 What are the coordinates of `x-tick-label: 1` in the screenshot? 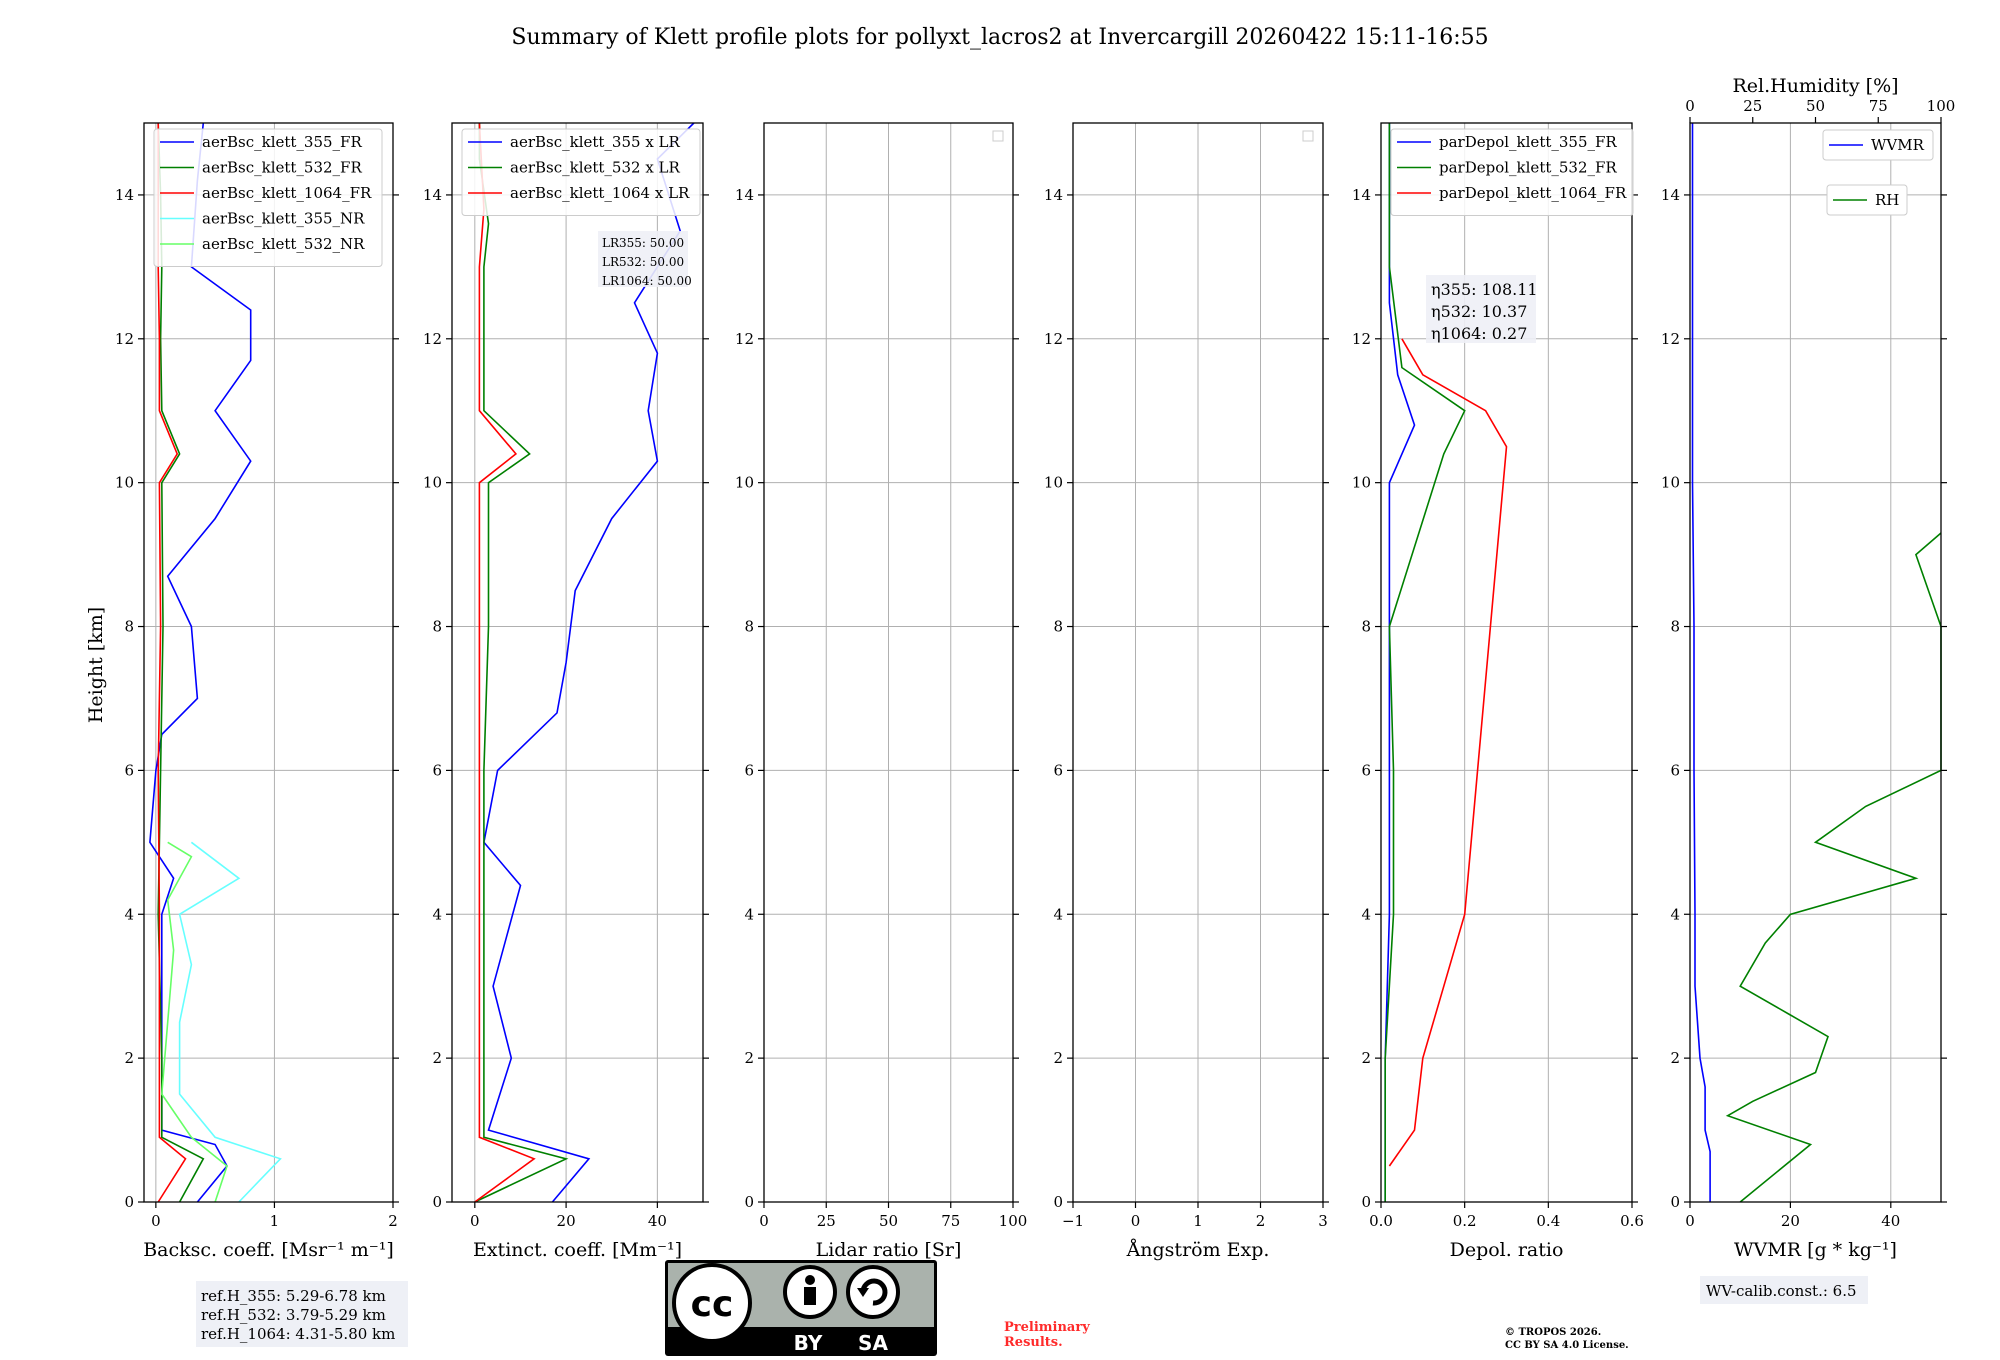 It's located at (1198, 1221).